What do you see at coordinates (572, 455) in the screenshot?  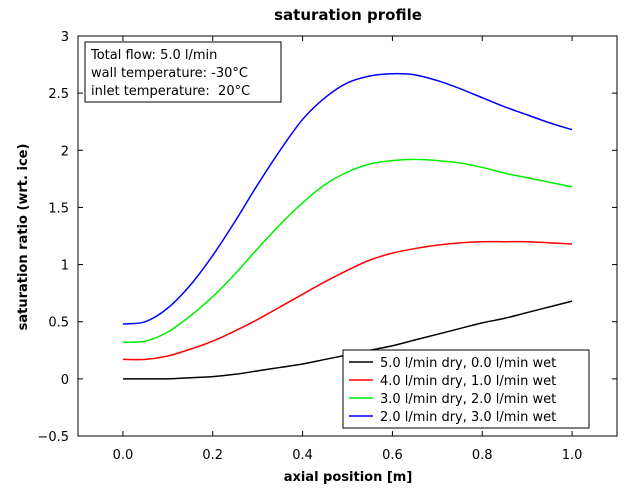 I see `x-tick-label: 1.0` at bounding box center [572, 455].